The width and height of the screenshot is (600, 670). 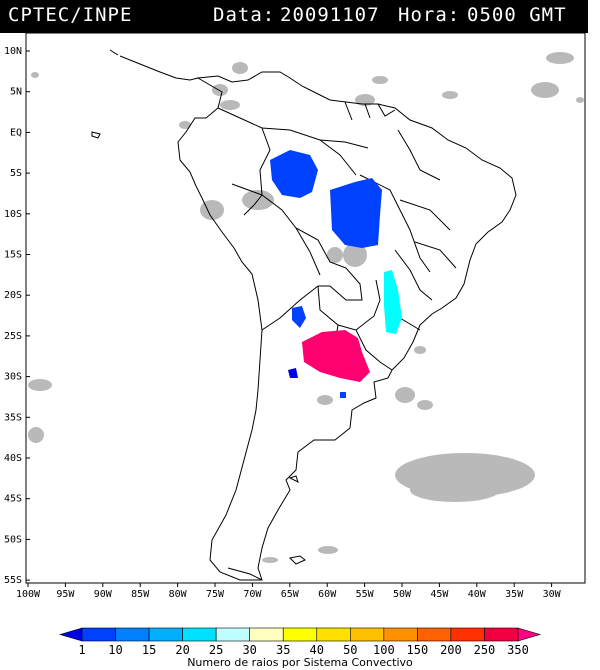 What do you see at coordinates (294, 174) in the screenshot?
I see `storm-amazon-west` at bounding box center [294, 174].